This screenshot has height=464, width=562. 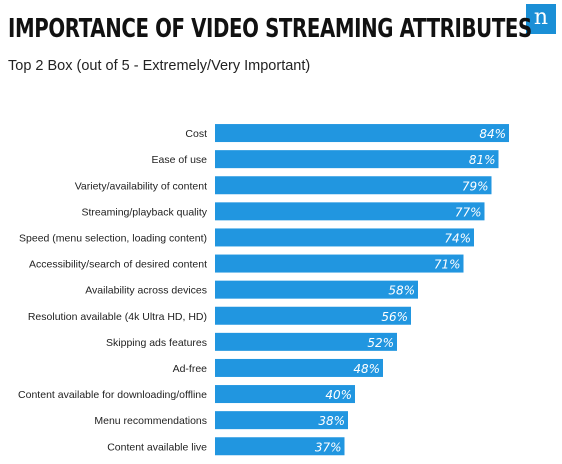 What do you see at coordinates (380, 343) in the screenshot?
I see `value-label: 52%` at bounding box center [380, 343].